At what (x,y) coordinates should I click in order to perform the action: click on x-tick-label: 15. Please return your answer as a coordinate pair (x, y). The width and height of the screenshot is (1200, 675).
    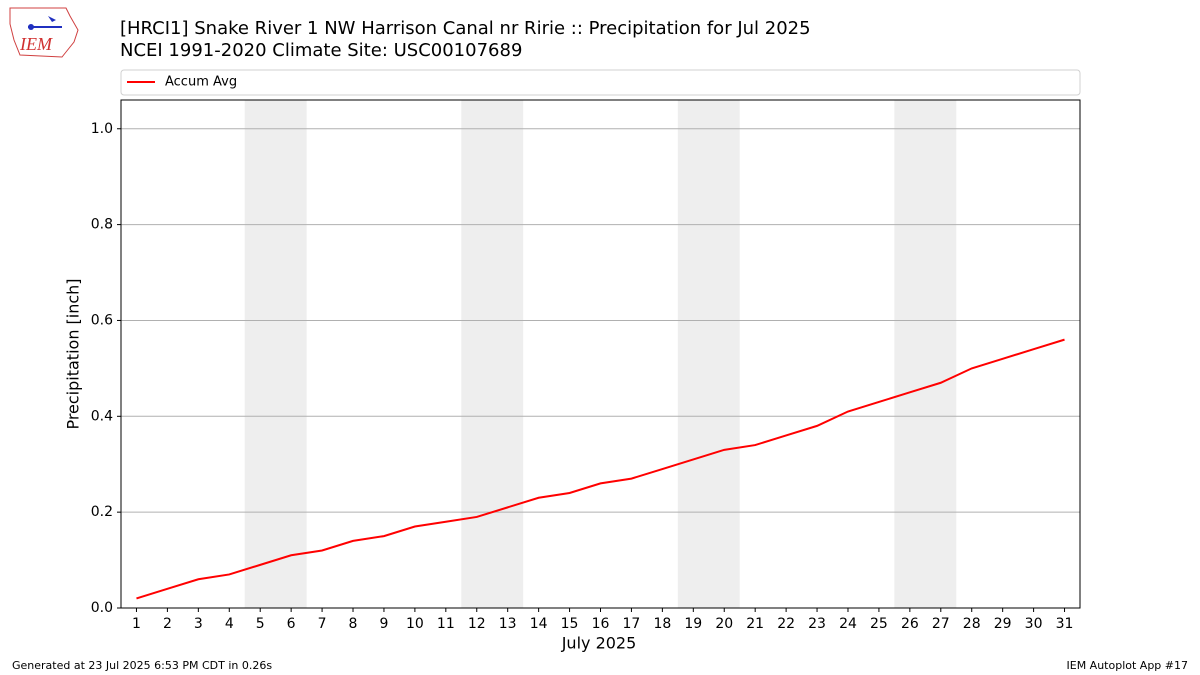
    Looking at the image, I should click on (570, 624).